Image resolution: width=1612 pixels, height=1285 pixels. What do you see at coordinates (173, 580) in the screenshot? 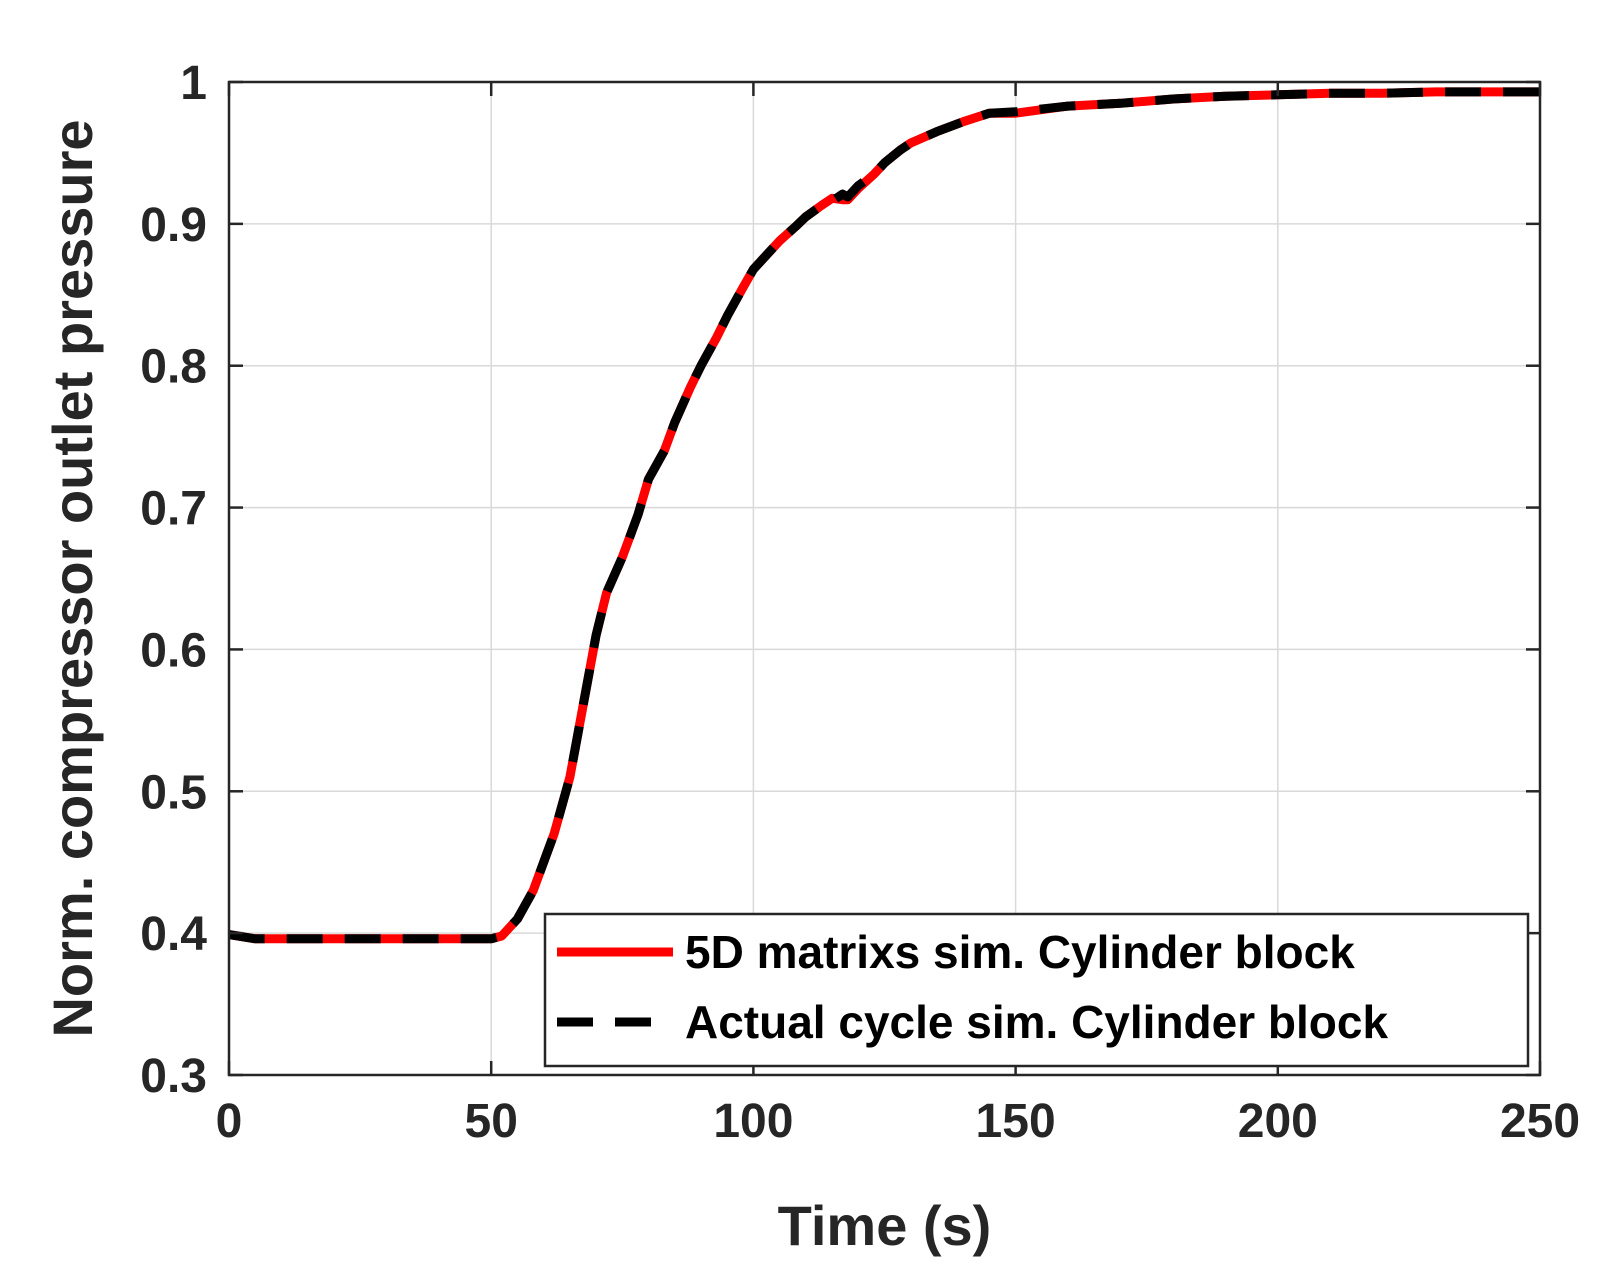
I see `y-tick-labels: 0.3 0.4 0.5 0.6 0.7 0.8 0.9 1` at bounding box center [173, 580].